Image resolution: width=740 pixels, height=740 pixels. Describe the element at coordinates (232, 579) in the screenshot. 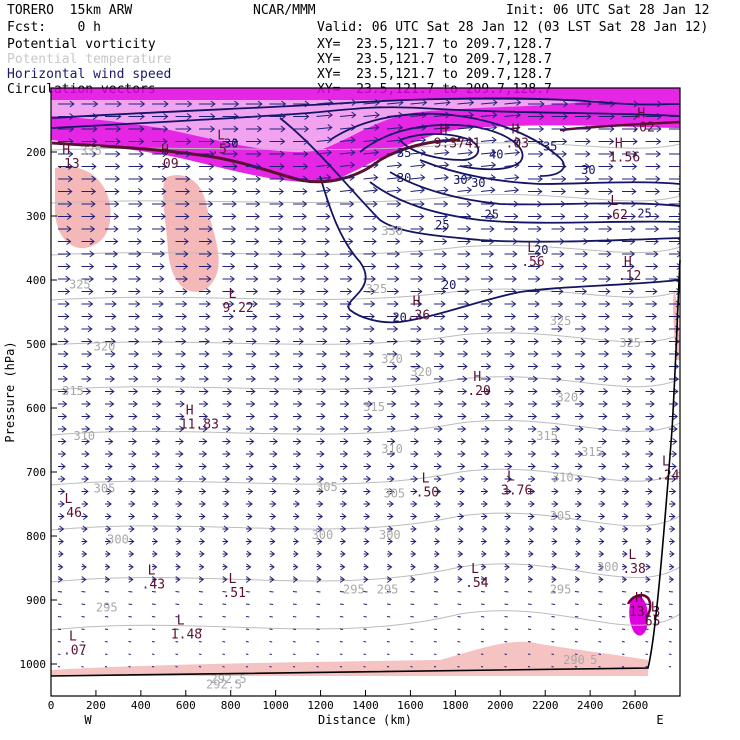

I see `extremum-type: L` at that location.